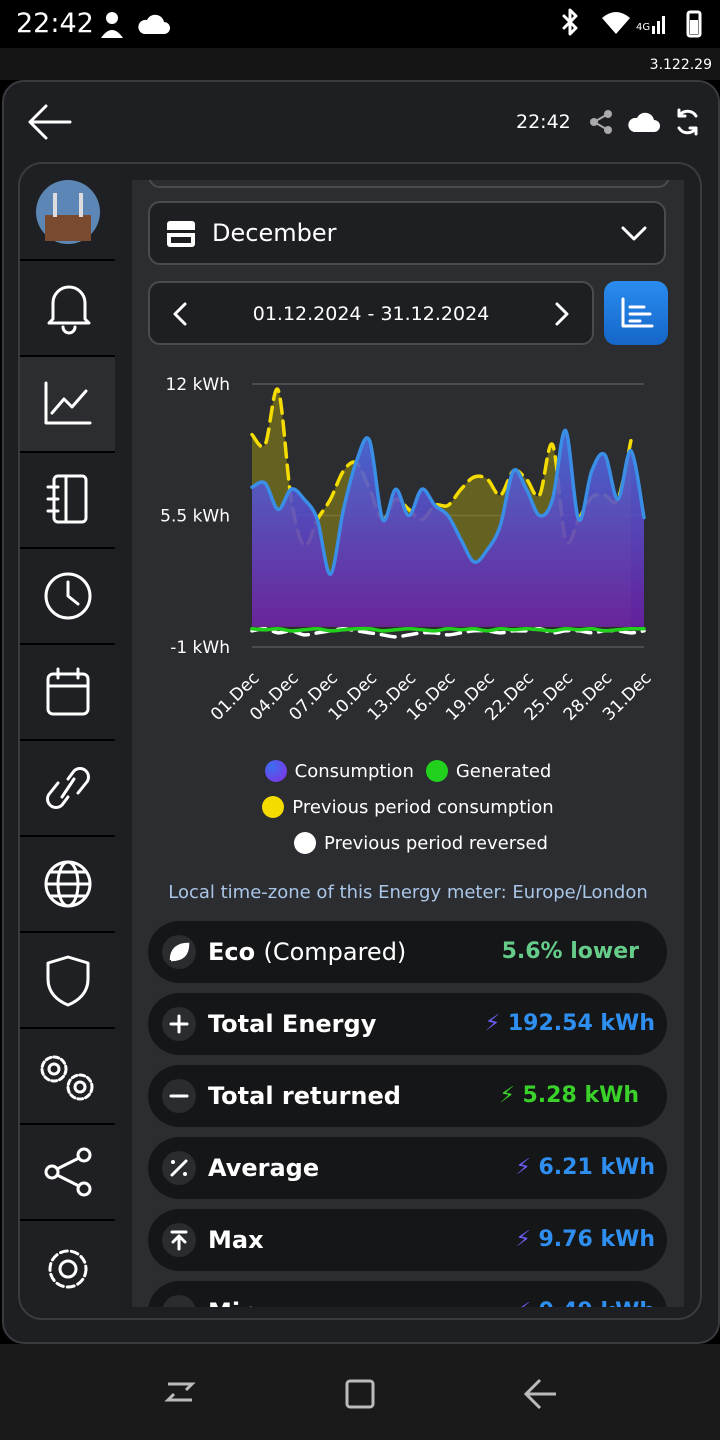 Image resolution: width=720 pixels, height=1440 pixels. Describe the element at coordinates (407, 952) in the screenshot. I see `stat-row: Eco (Compared) 5.6% lower` at that location.